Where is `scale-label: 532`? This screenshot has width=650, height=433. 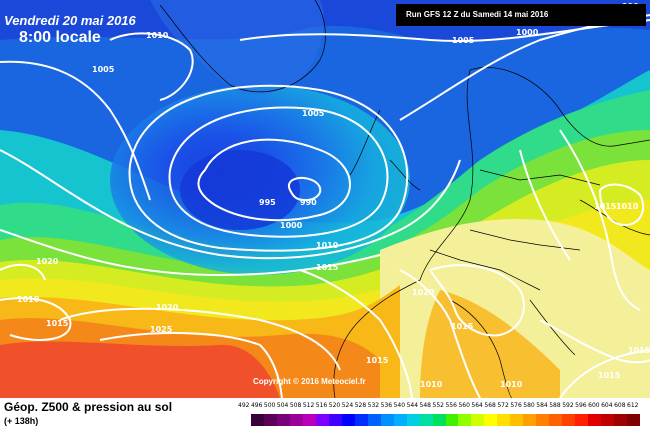
scale-label: 532 is located at coordinates (373, 405).